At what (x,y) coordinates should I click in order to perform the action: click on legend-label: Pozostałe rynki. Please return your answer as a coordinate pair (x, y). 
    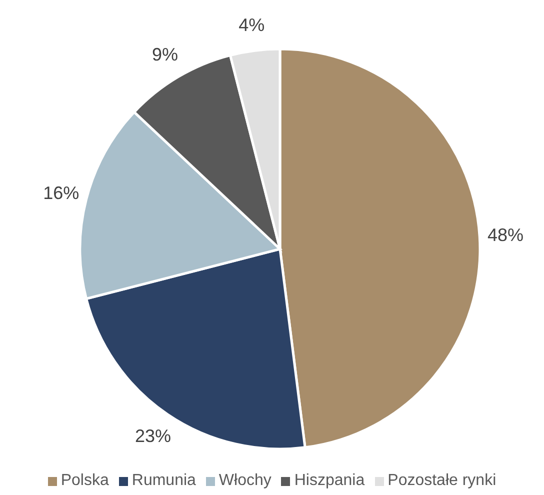
    Looking at the image, I should click on (442, 481).